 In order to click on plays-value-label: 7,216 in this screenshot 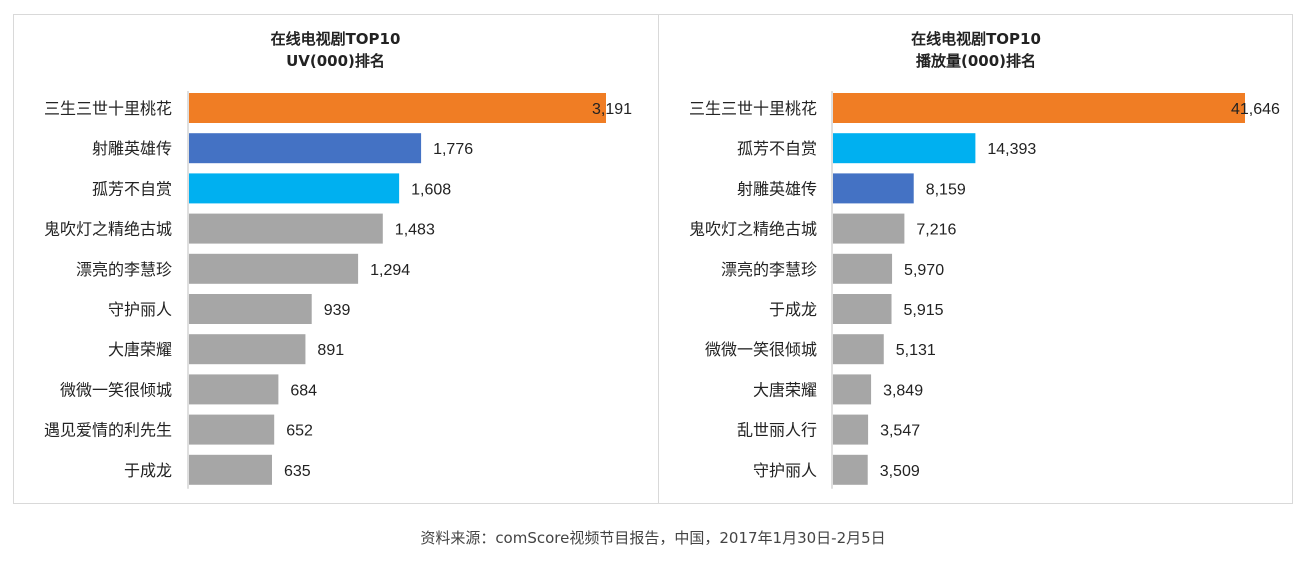, I will do `click(936, 230)`.